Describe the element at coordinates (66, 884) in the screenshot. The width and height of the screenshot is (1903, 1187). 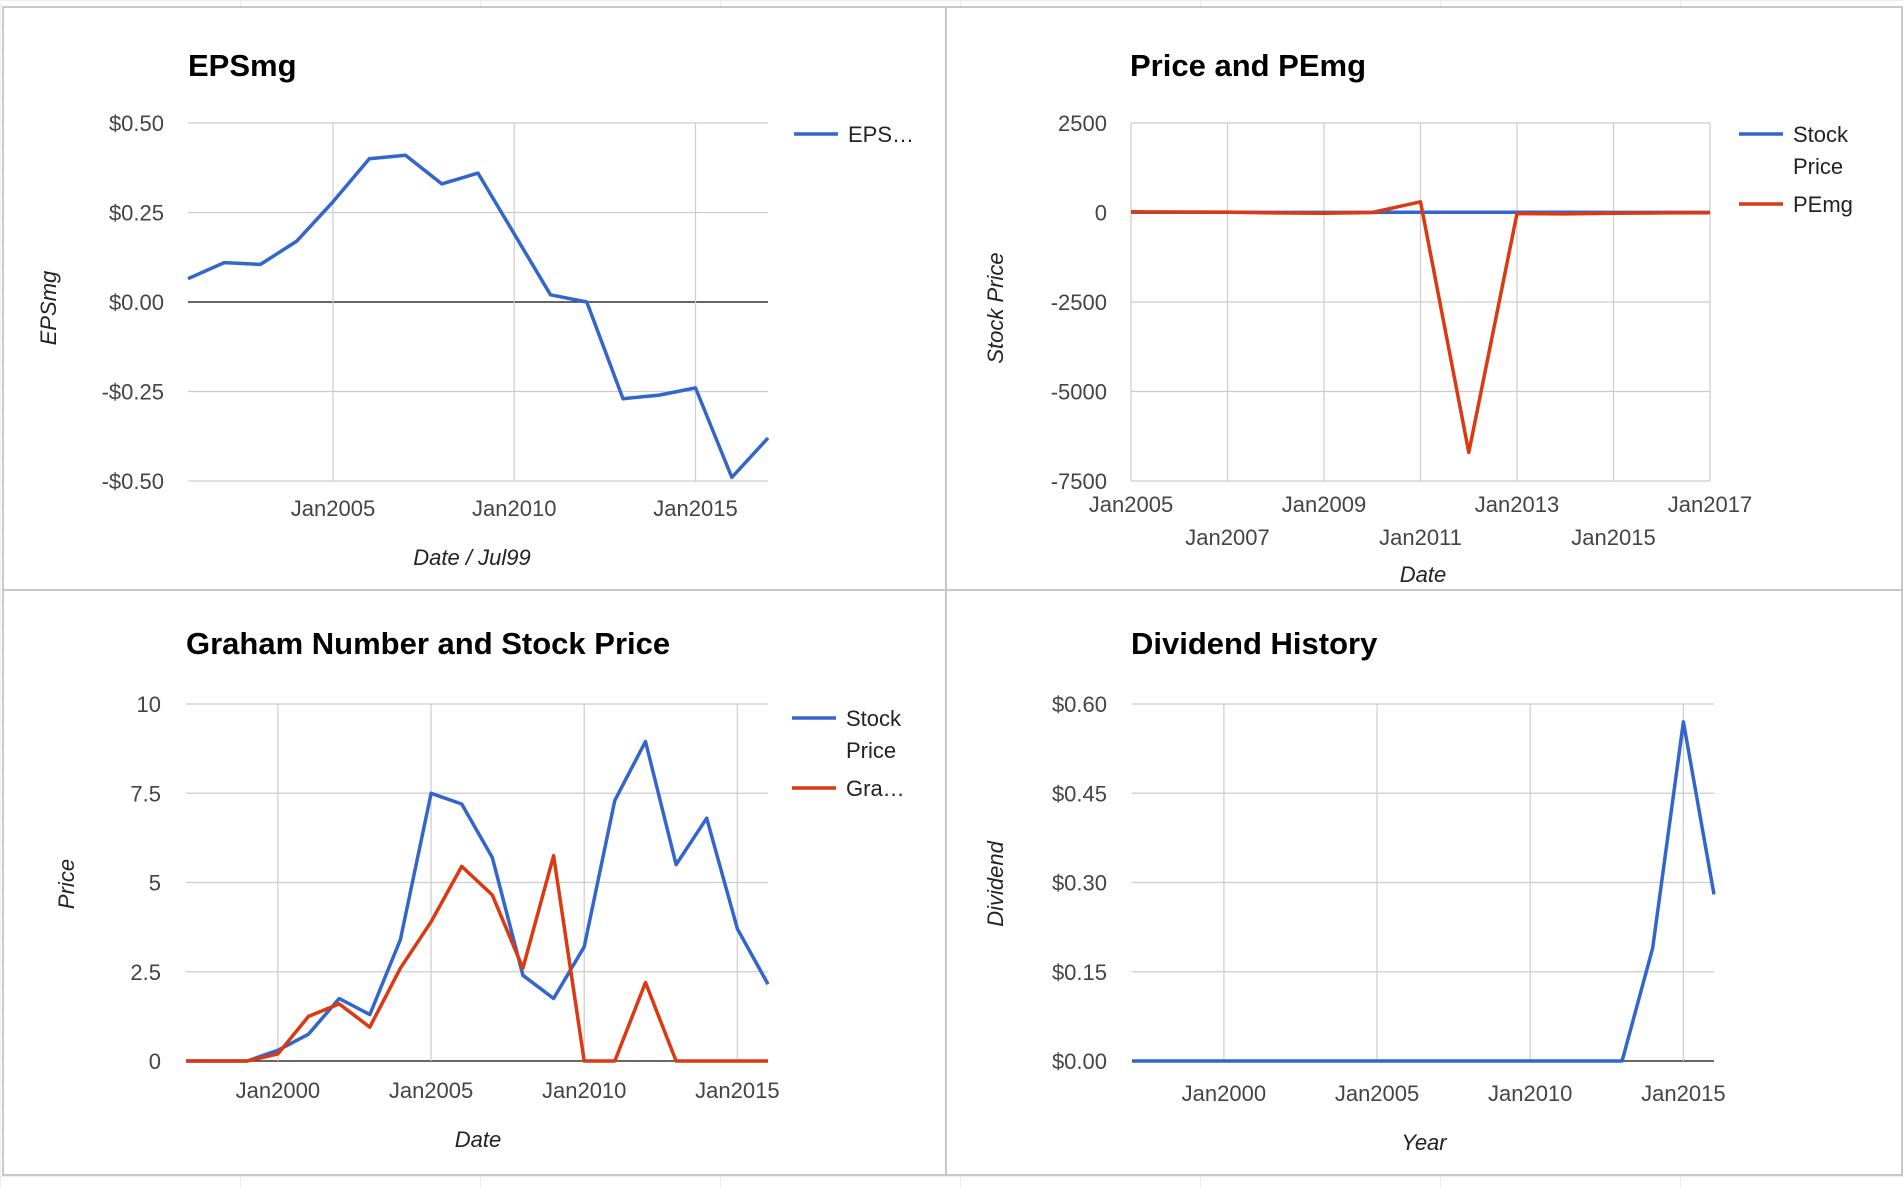
I see `y-axis-title: Price` at that location.